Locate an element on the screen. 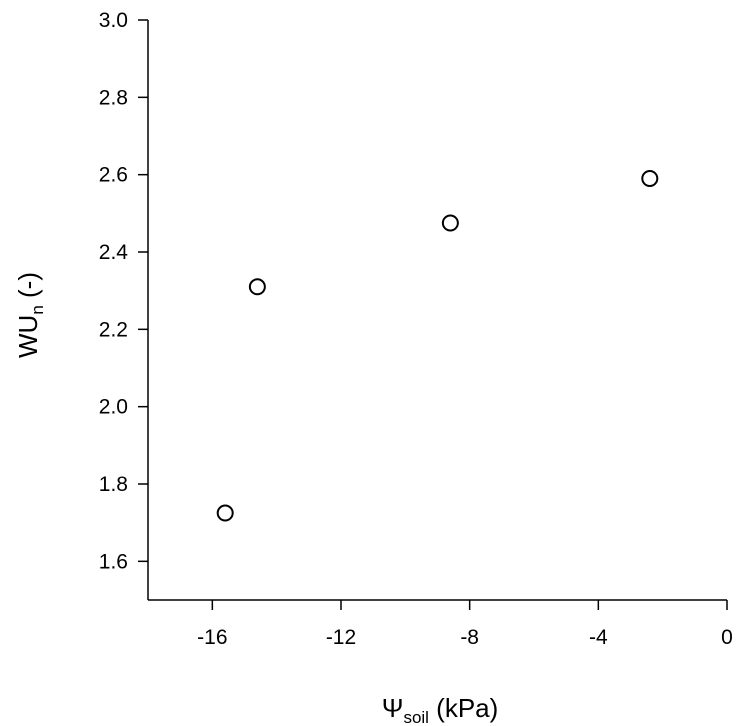  x-tick-label: -8 is located at coordinates (469, 637).